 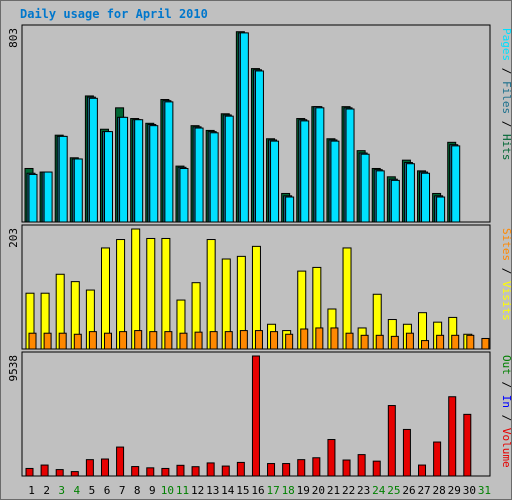 What do you see at coordinates (182, 490) in the screenshot?
I see `x-tick-label: 11` at bounding box center [182, 490].